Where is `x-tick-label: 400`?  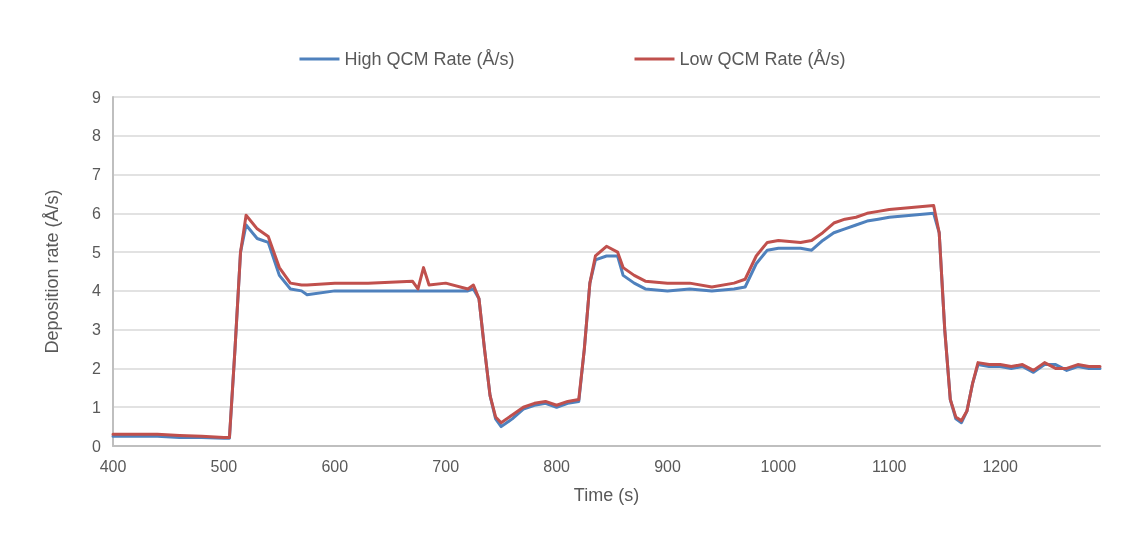 x-tick-label: 400 is located at coordinates (113, 466).